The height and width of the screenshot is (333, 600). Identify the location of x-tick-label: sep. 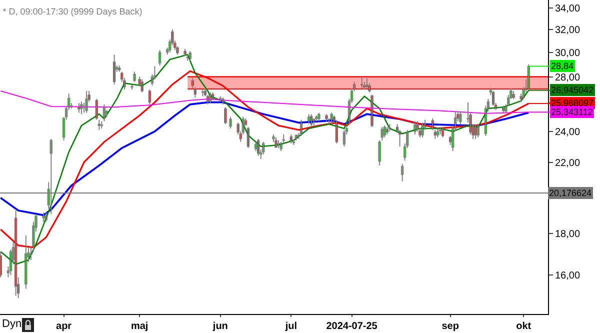
(450, 326).